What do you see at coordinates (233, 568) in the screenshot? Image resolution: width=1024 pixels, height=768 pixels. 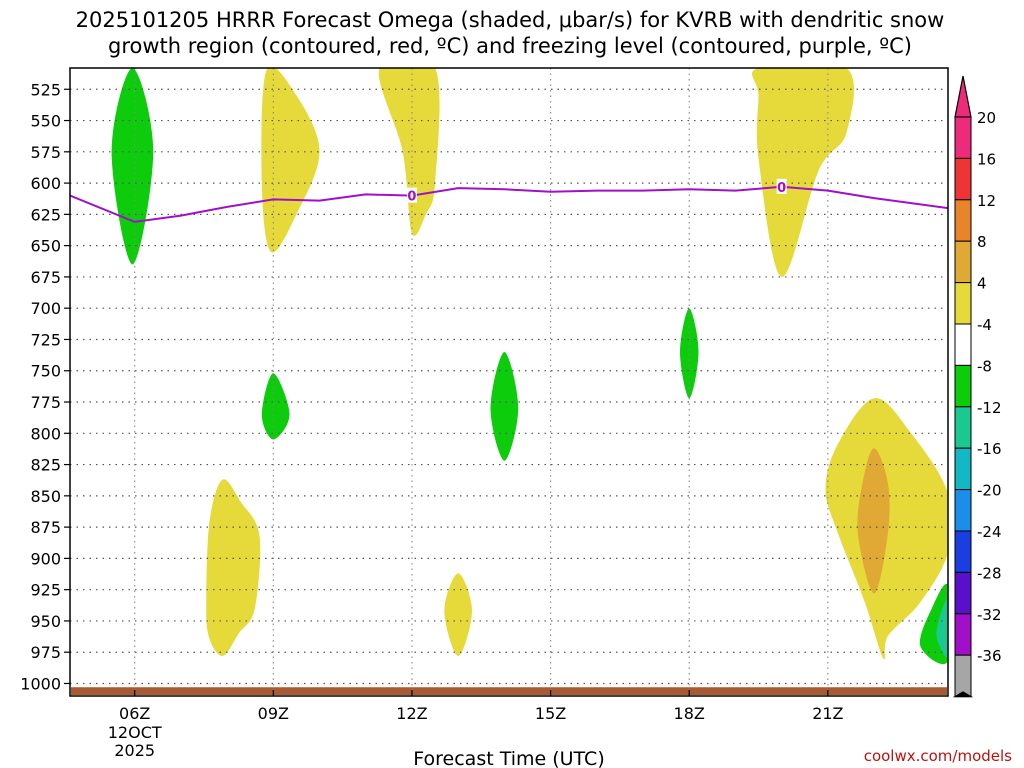 I see `omega-region-yellow-0800z` at bounding box center [233, 568].